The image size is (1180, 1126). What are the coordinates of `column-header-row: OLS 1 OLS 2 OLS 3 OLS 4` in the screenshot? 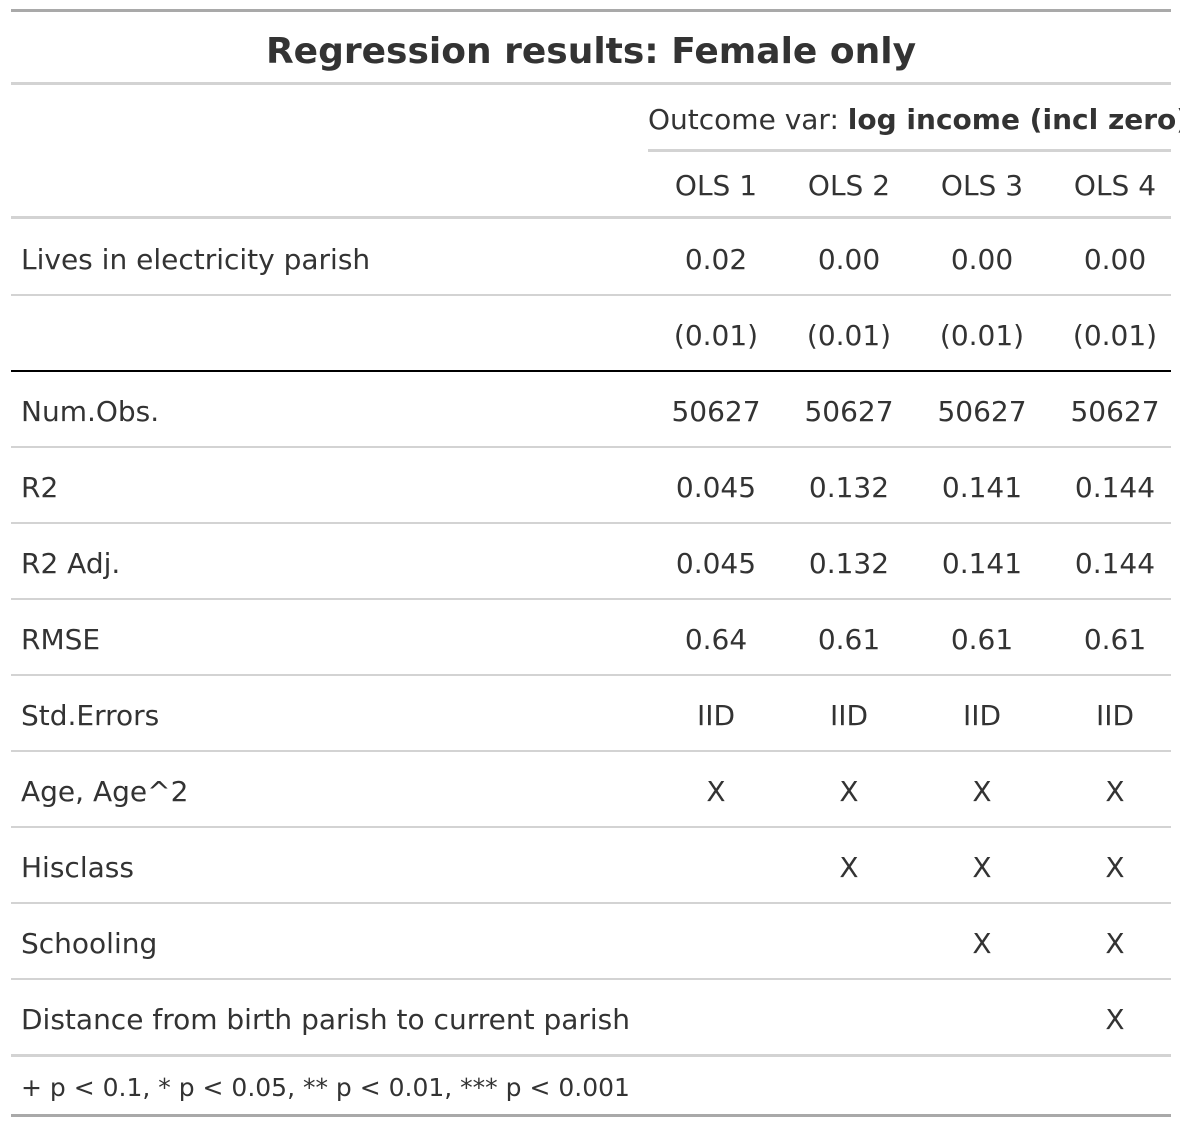 It's located at (591, 186).